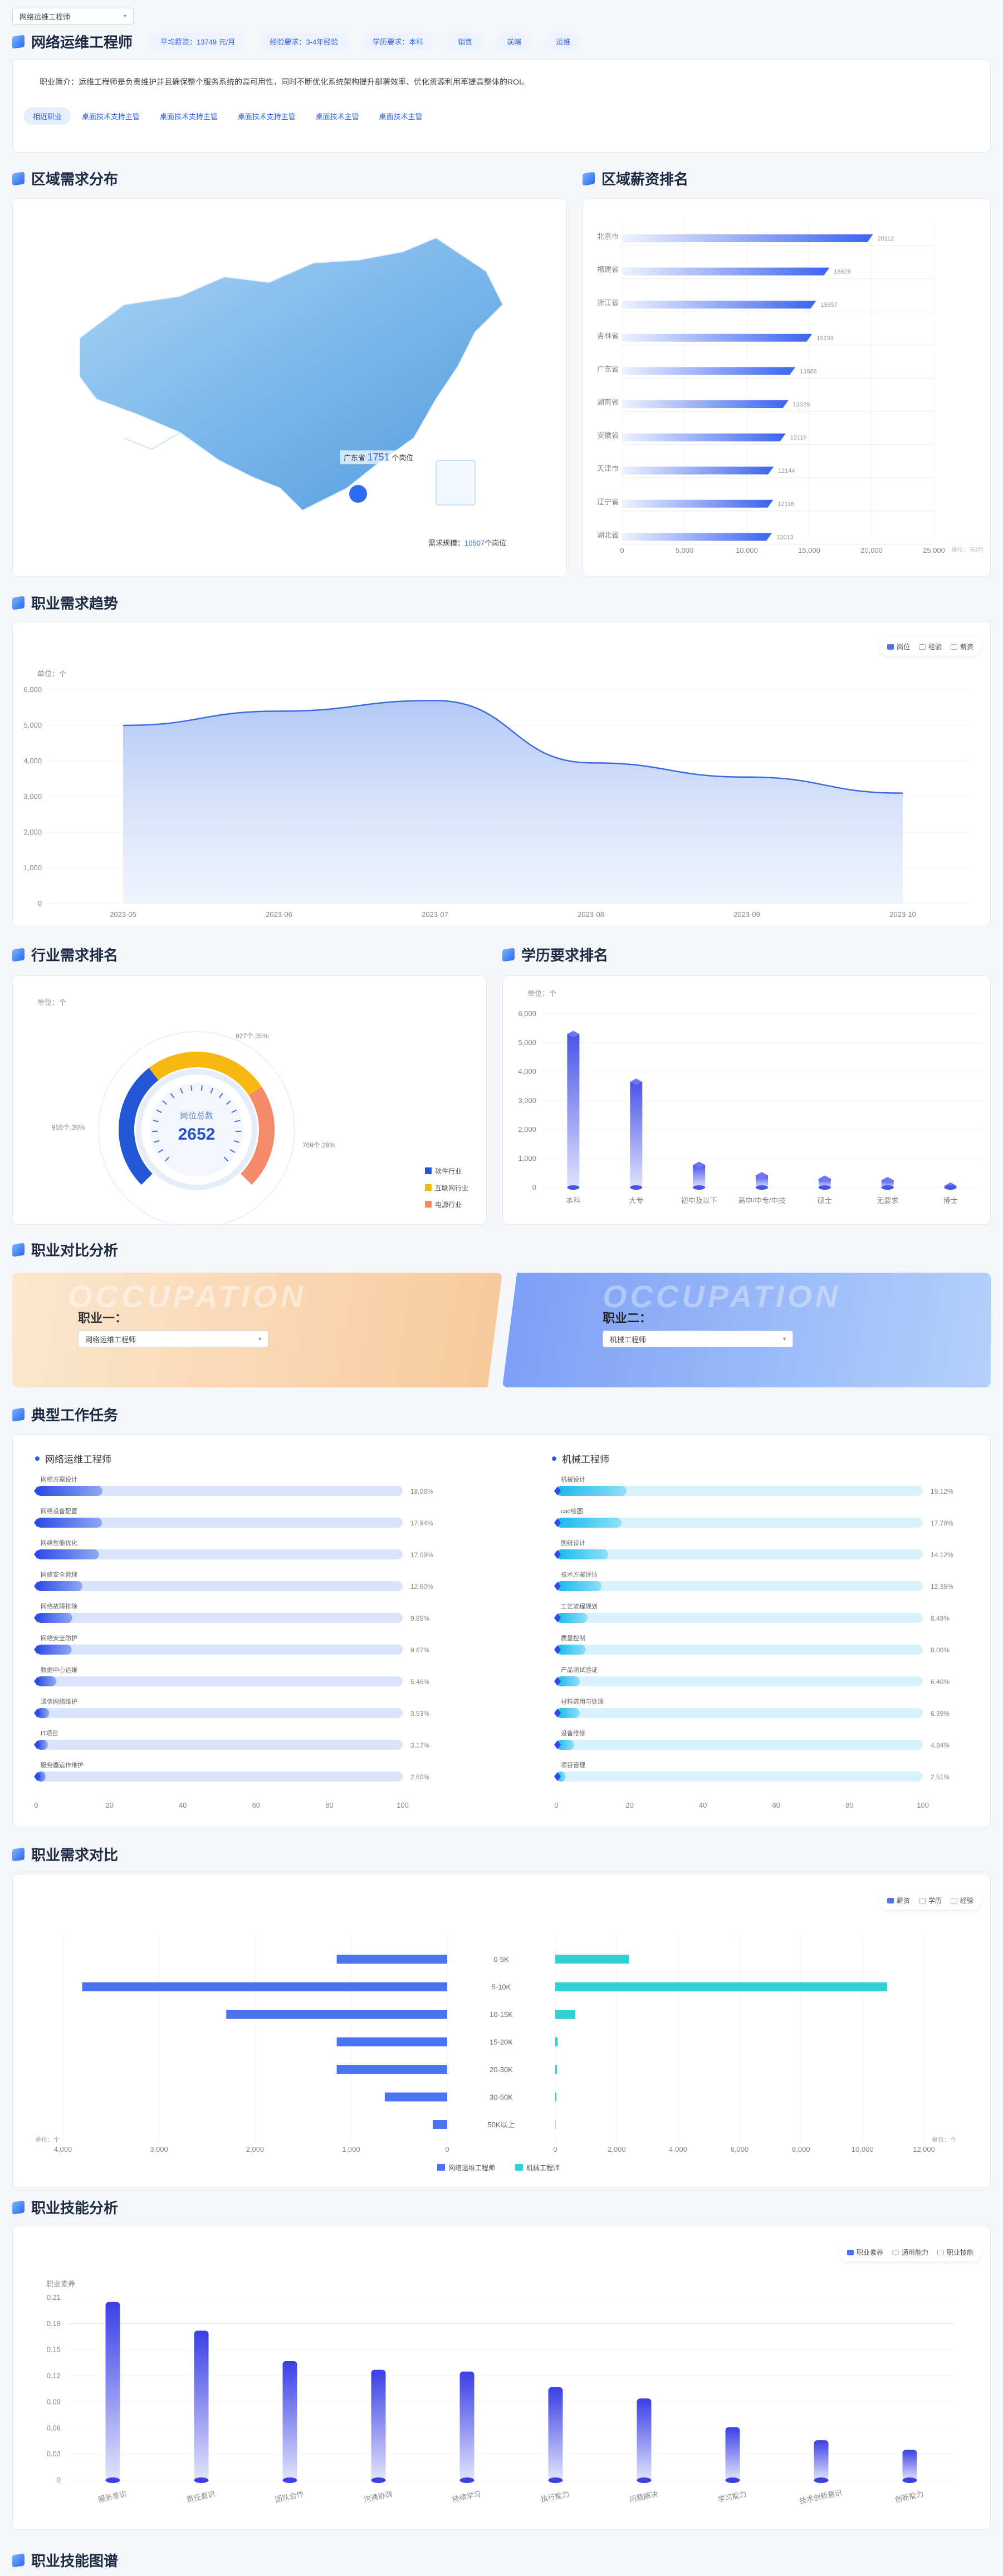 Image resolution: width=1003 pixels, height=2576 pixels. What do you see at coordinates (955, 2252) in the screenshot?
I see `legend-skills: 职业技能` at bounding box center [955, 2252].